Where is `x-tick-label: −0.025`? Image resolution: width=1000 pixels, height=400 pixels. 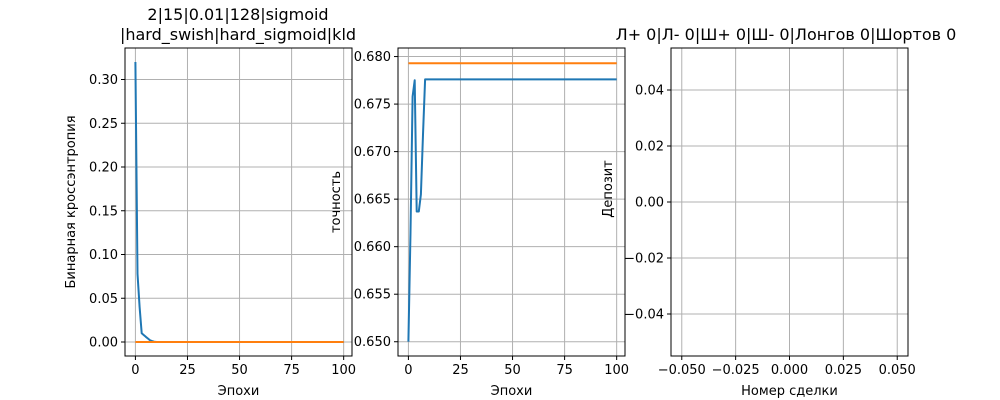
x-tick-label: −0.025 is located at coordinates (736, 370).